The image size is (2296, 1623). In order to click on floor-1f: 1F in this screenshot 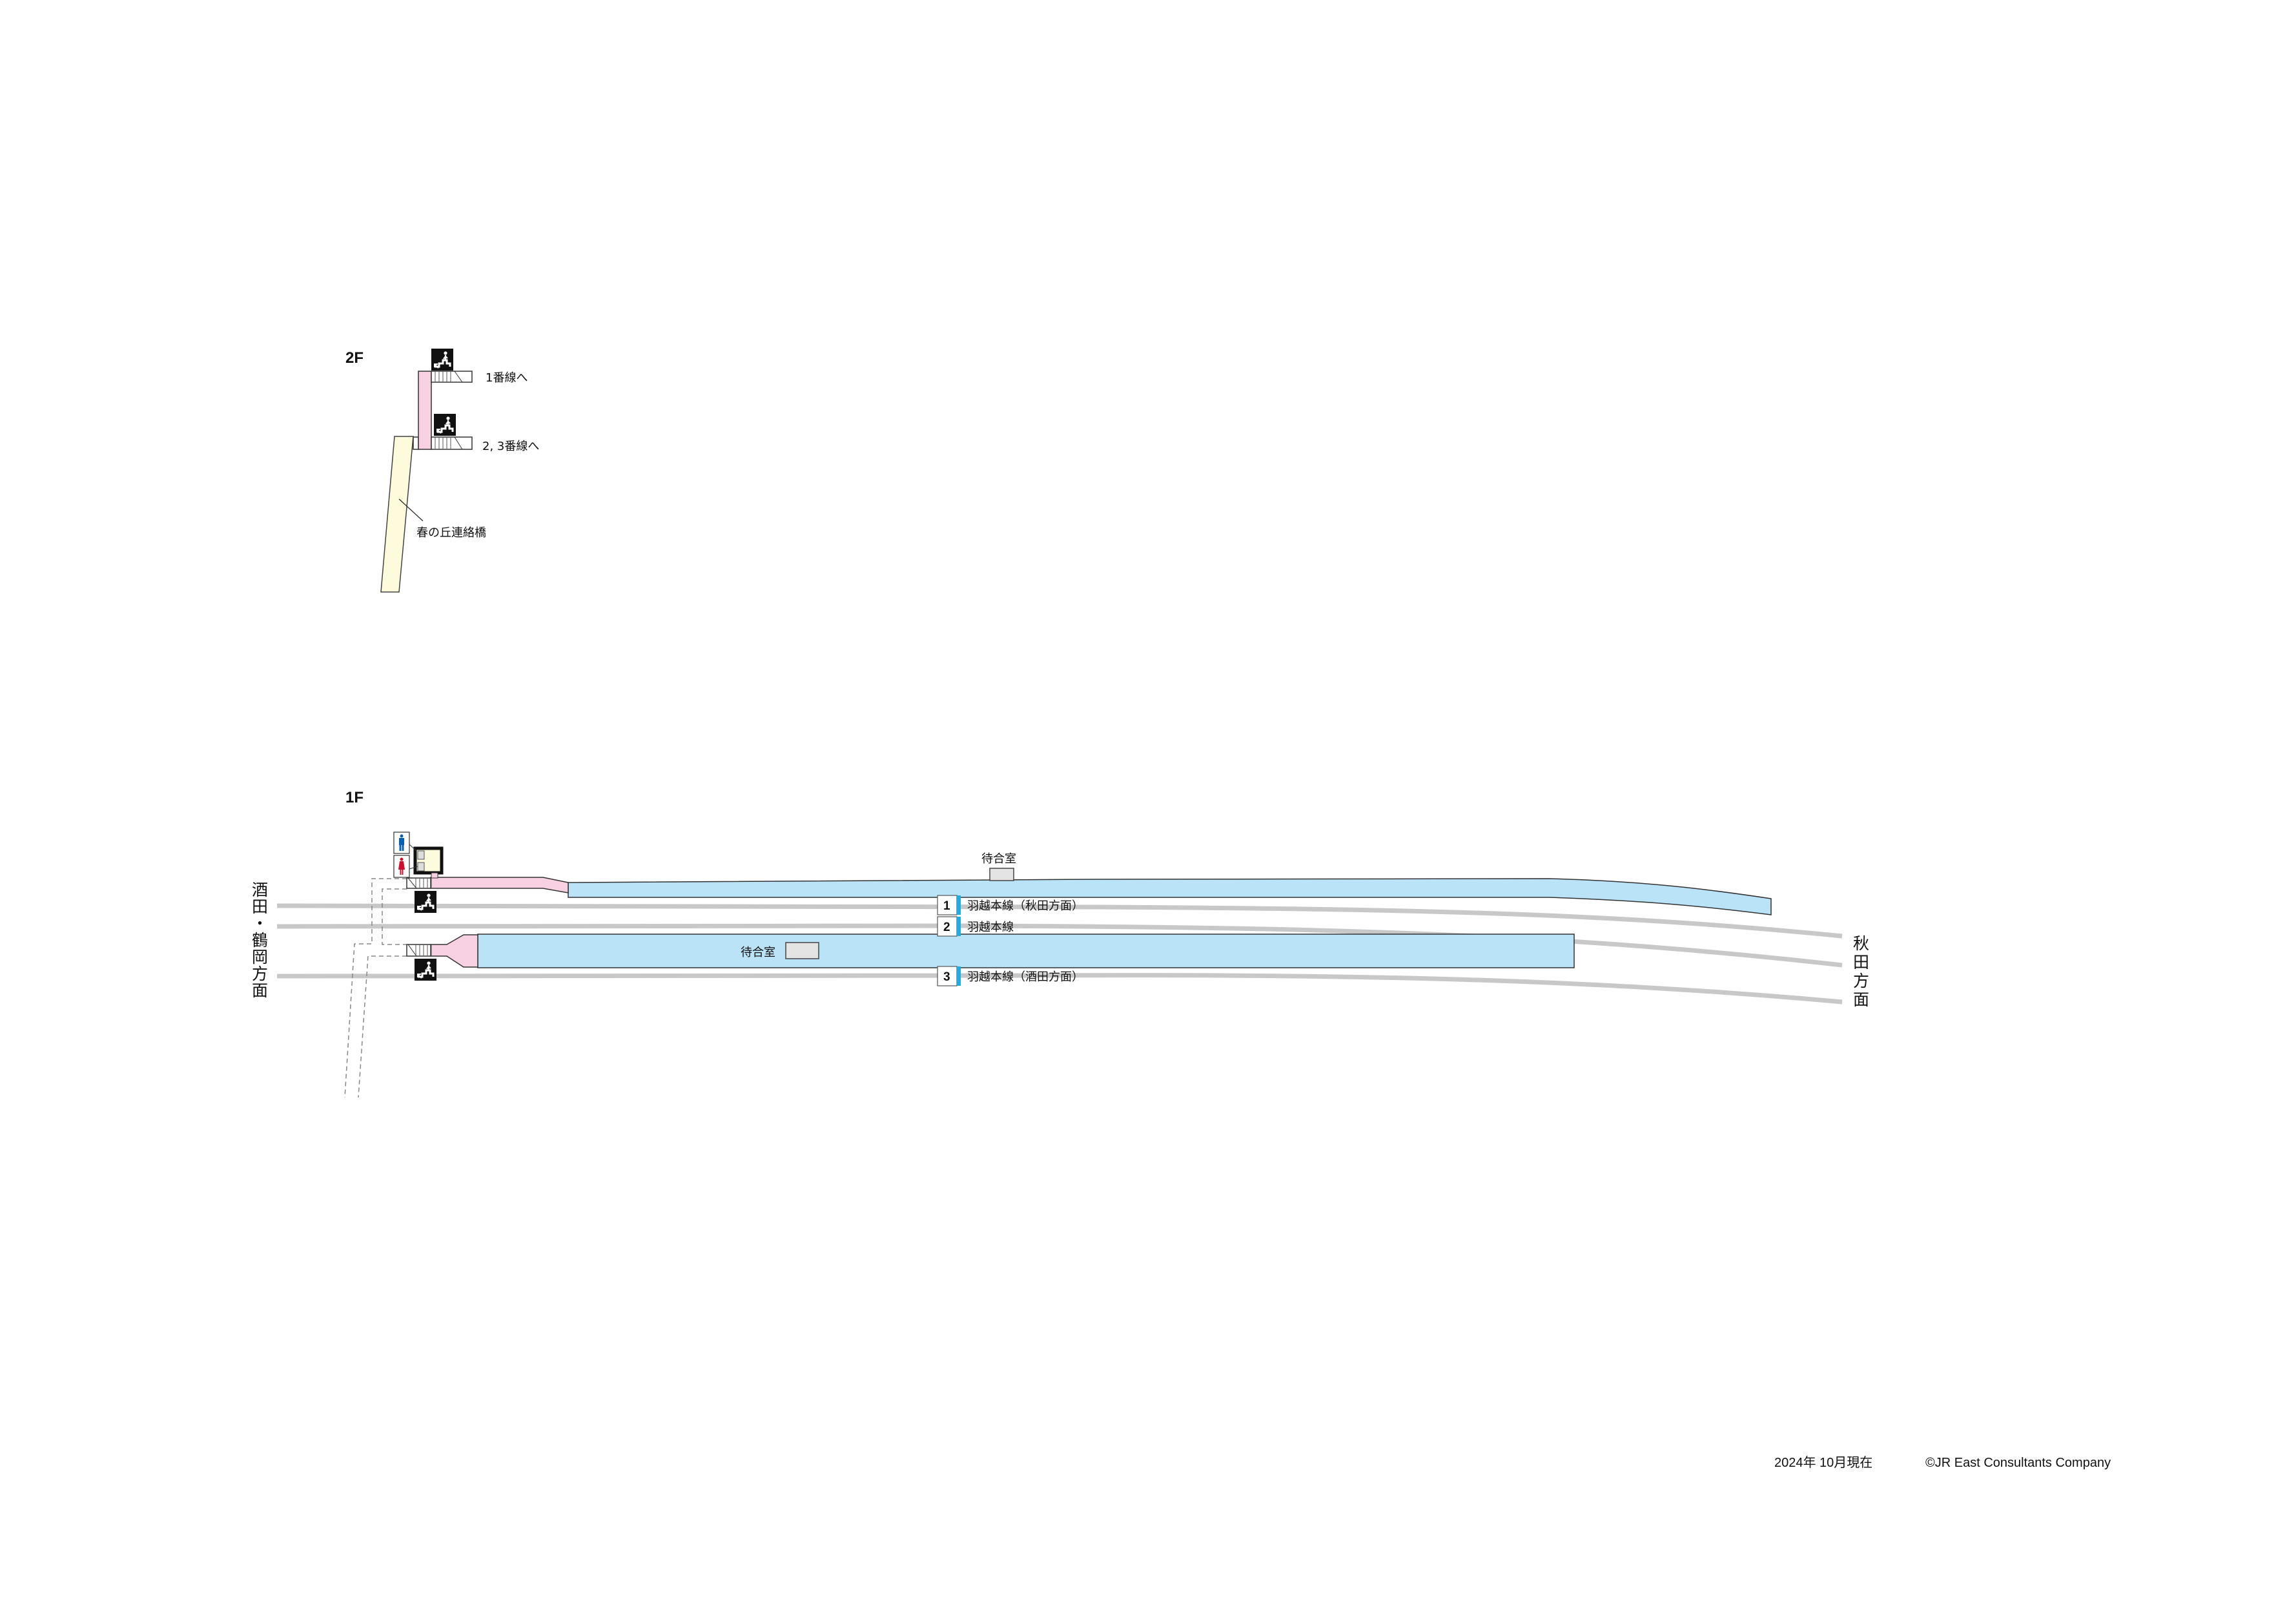, I will do `click(1060, 944)`.